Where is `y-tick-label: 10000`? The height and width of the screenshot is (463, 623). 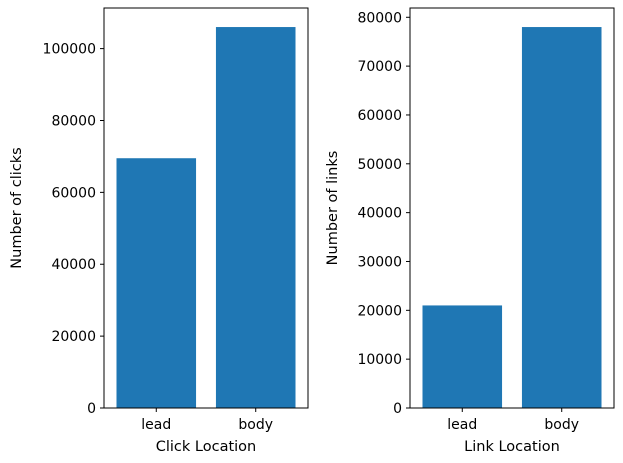 y-tick-label: 10000 is located at coordinates (379, 360).